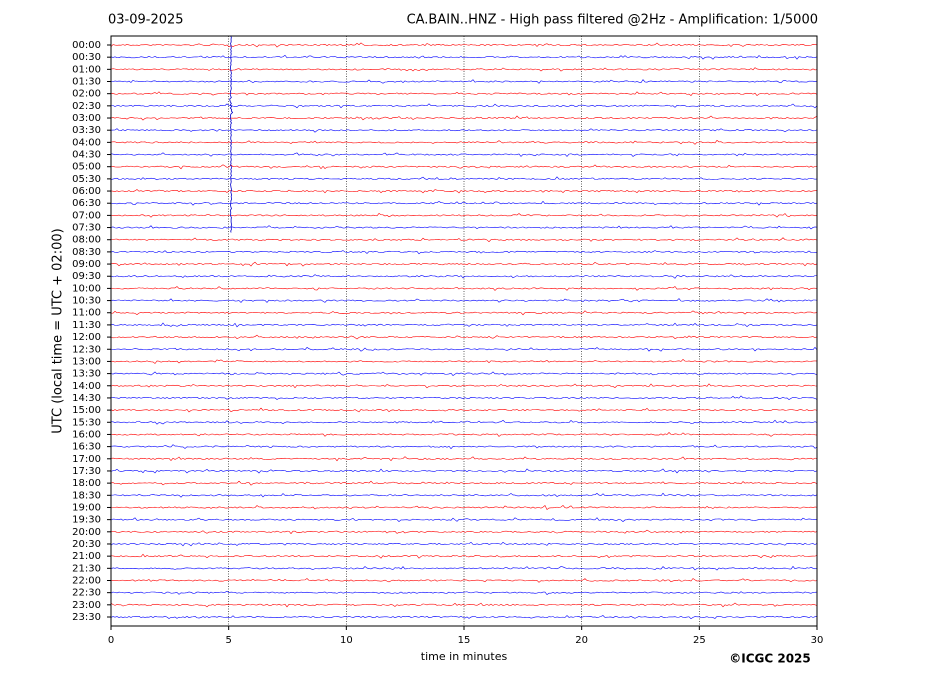 The image size is (927, 696). What do you see at coordinates (146, 20) in the screenshot?
I see `date-title: 03-09-2025` at bounding box center [146, 20].